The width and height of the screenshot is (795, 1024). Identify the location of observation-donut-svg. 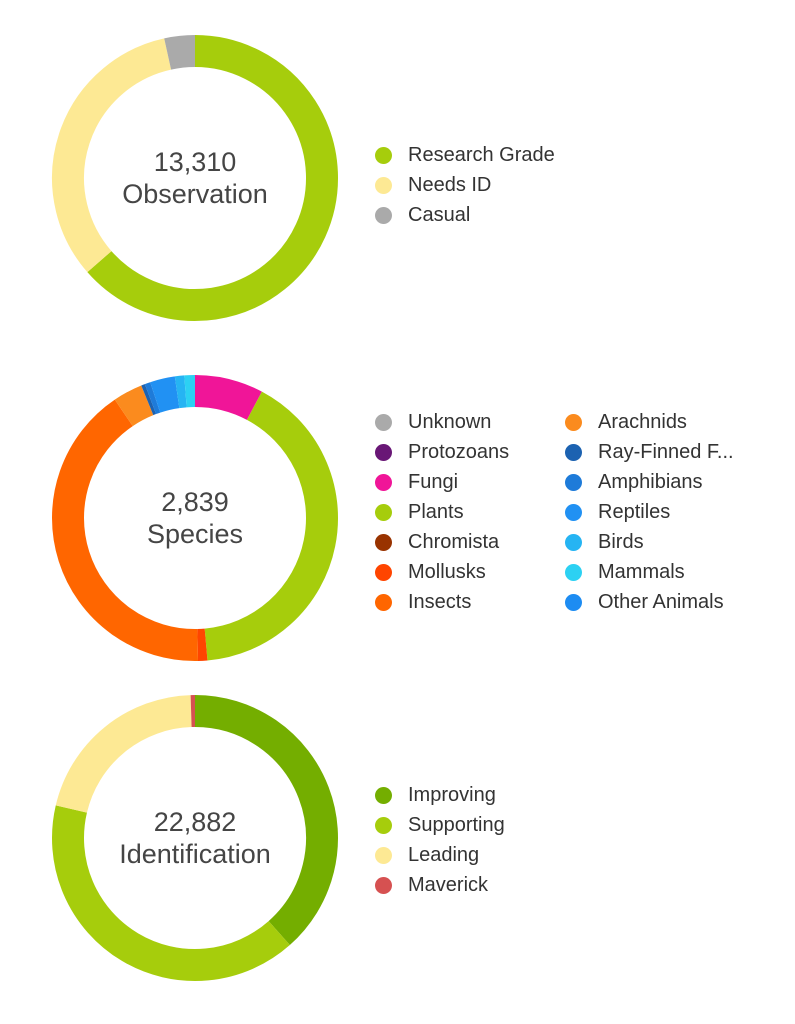
(195, 178).